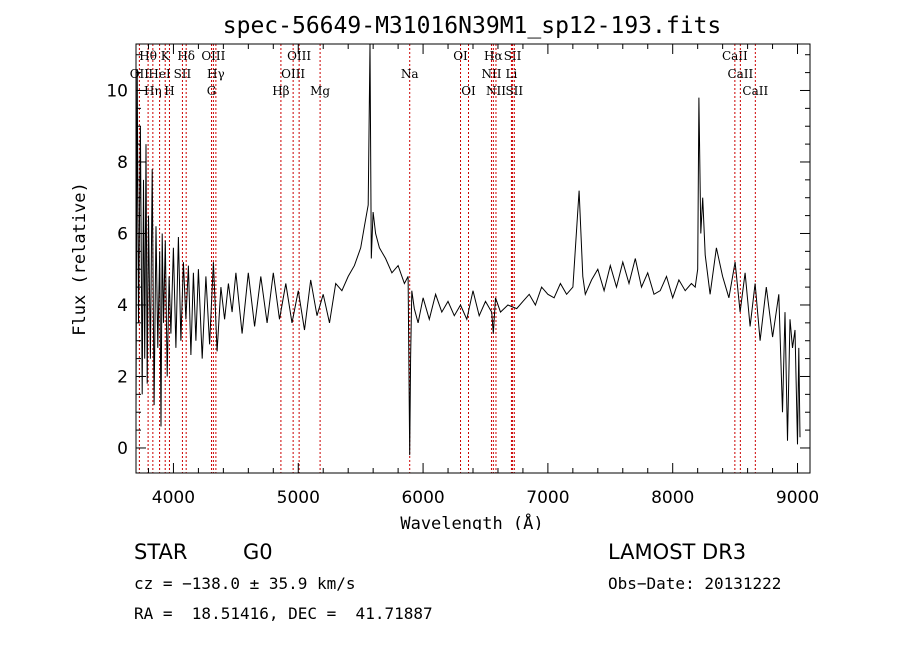 The image size is (900, 649). Describe the element at coordinates (299, 56) in the screenshot. I see `marker-label-13: OIII` at that location.